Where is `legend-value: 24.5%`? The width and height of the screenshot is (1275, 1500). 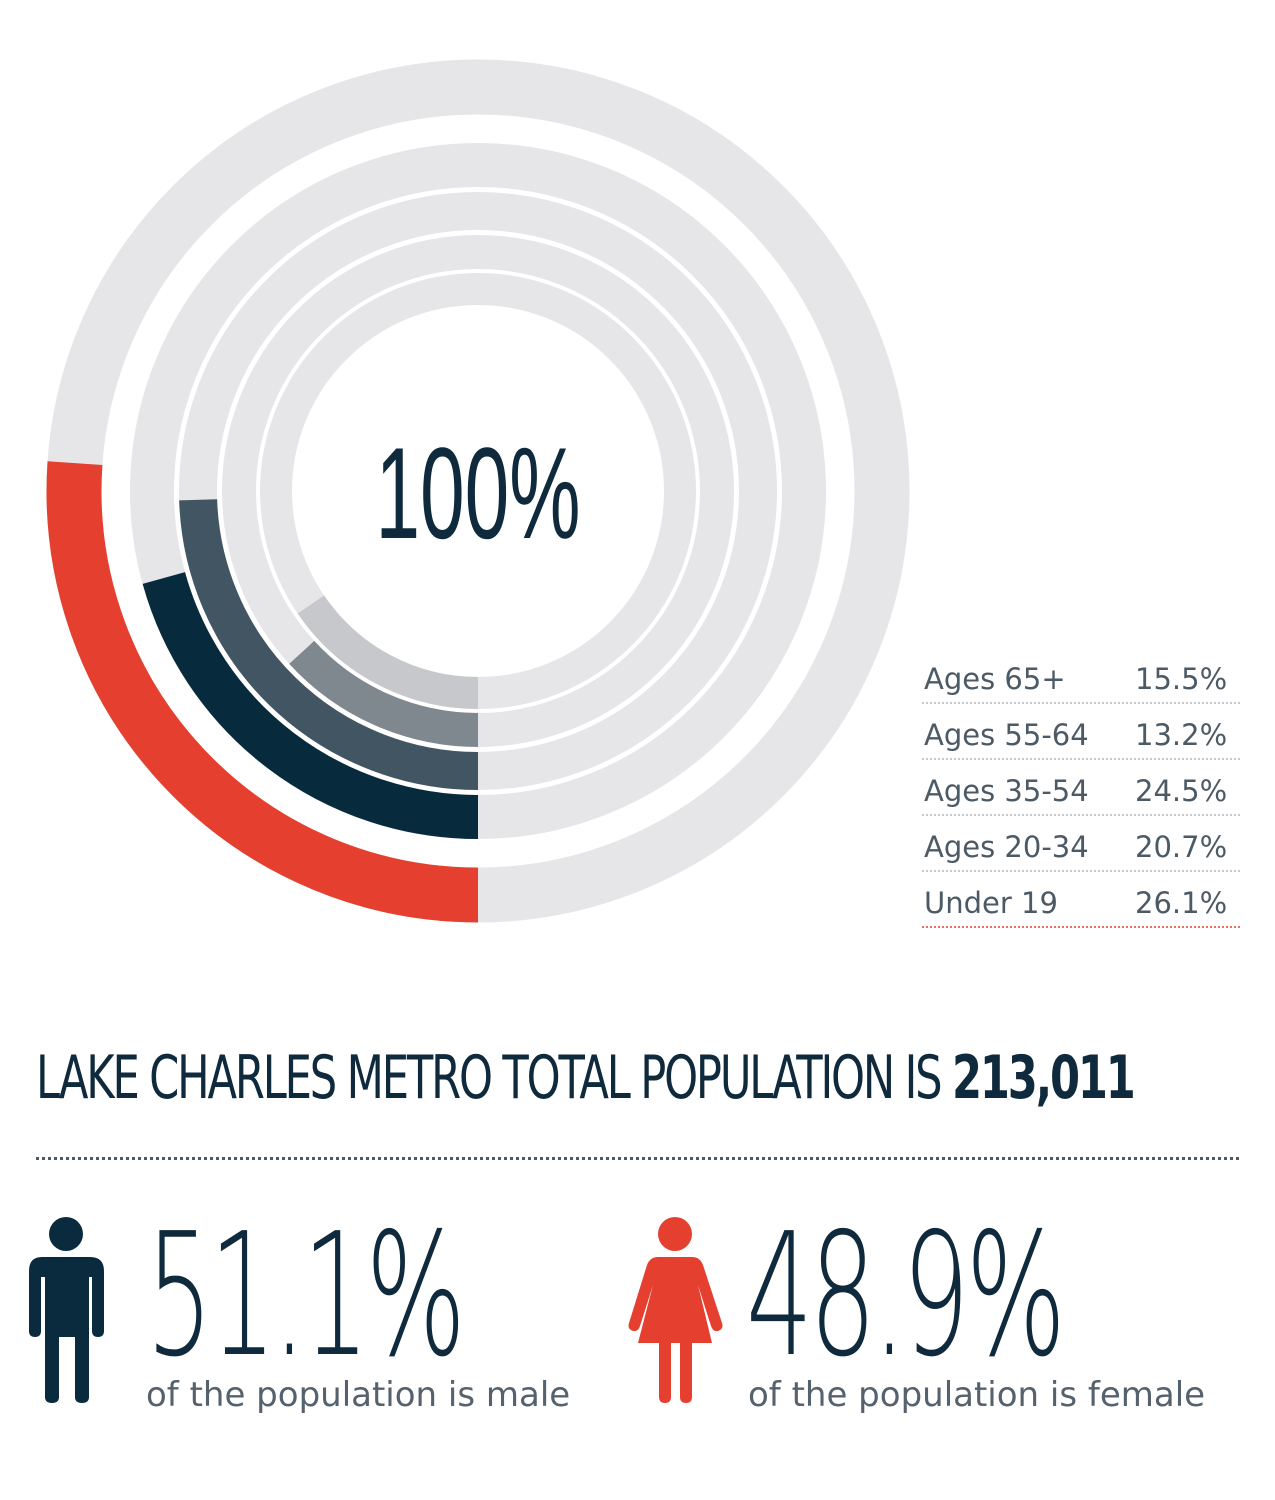 legend-value: 24.5% is located at coordinates (1181, 791).